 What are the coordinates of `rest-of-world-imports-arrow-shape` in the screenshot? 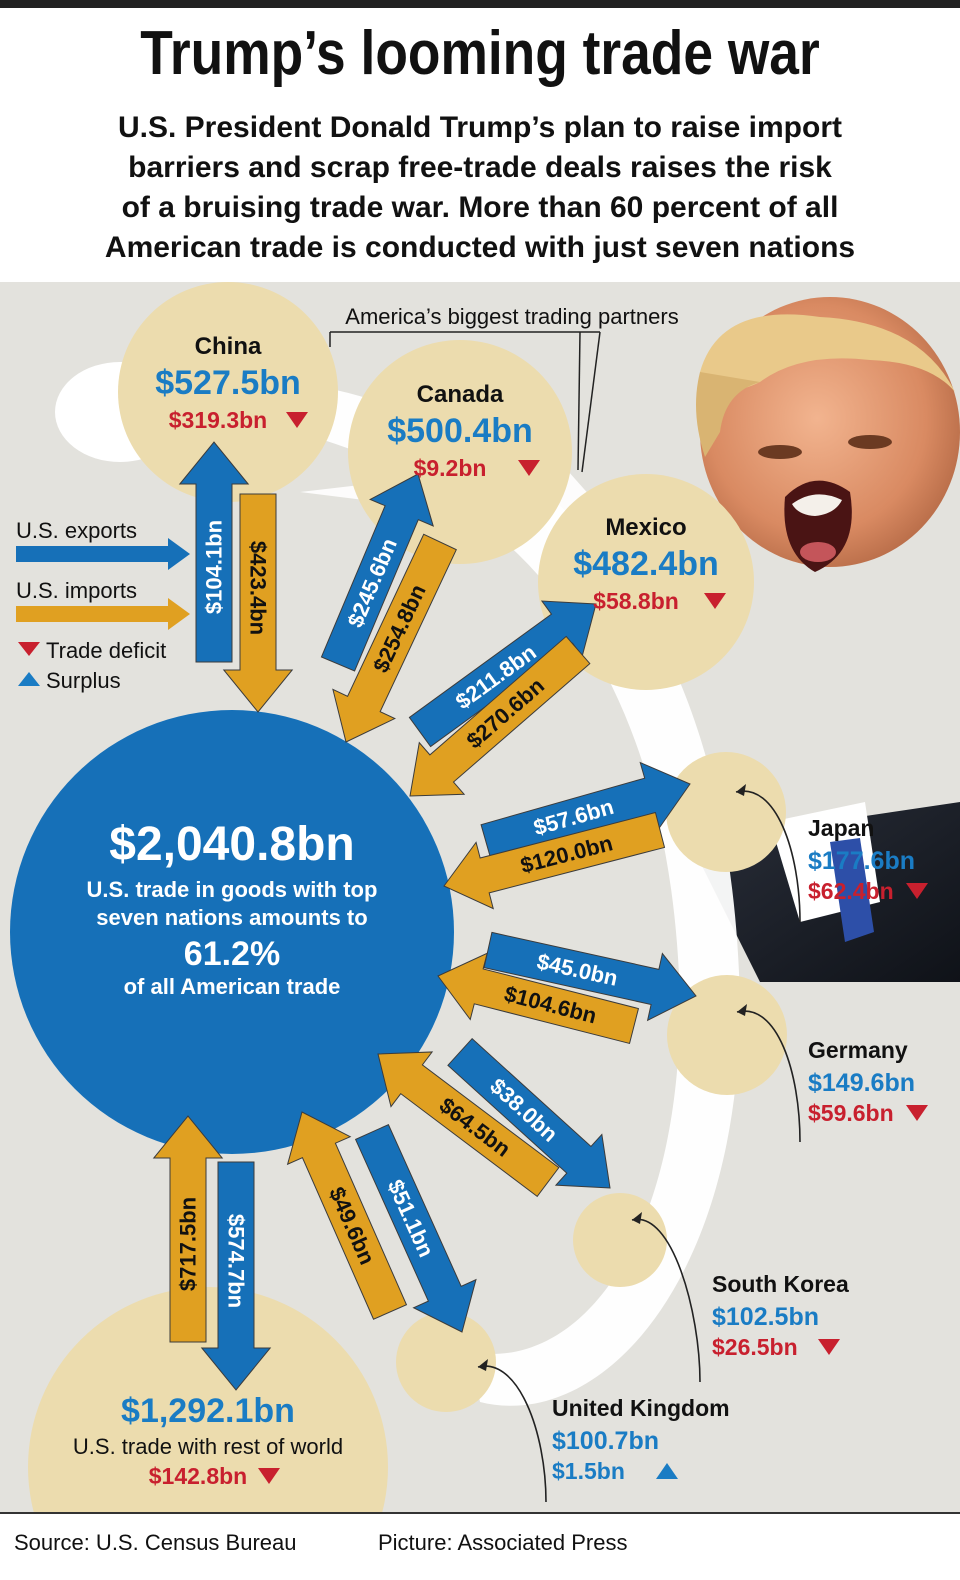 It's located at (188, 1229).